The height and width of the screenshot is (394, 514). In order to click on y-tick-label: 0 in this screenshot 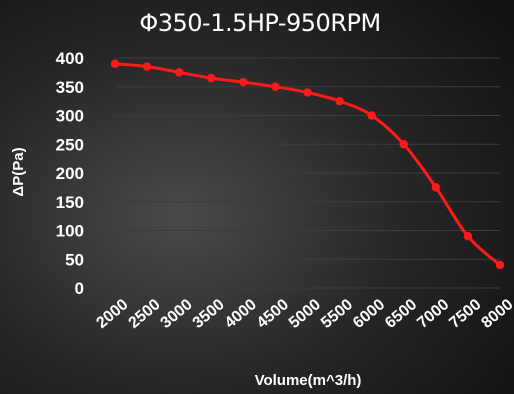, I will do `click(79, 288)`.